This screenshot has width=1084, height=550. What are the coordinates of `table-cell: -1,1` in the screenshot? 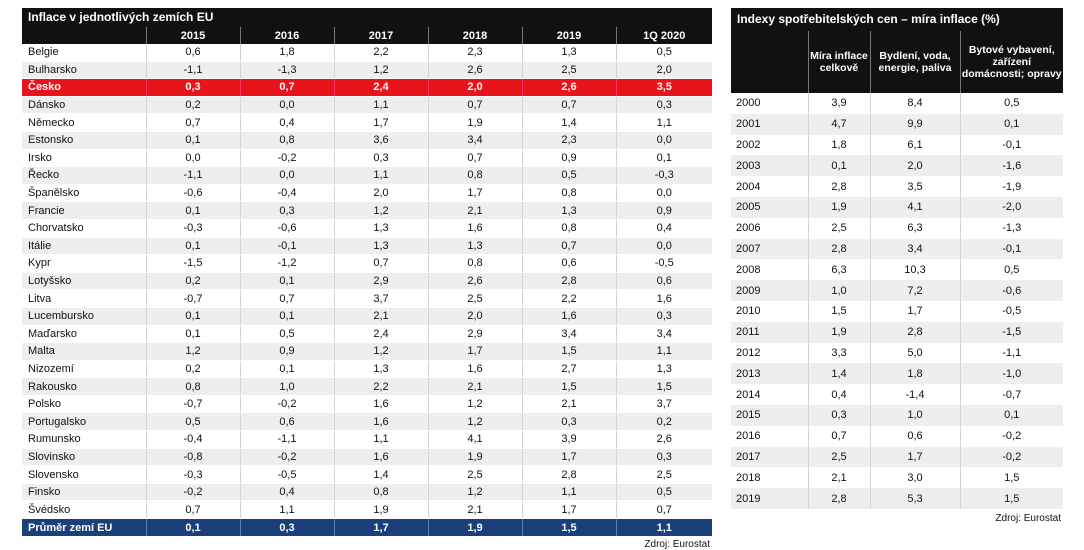 It's located at (192, 175).